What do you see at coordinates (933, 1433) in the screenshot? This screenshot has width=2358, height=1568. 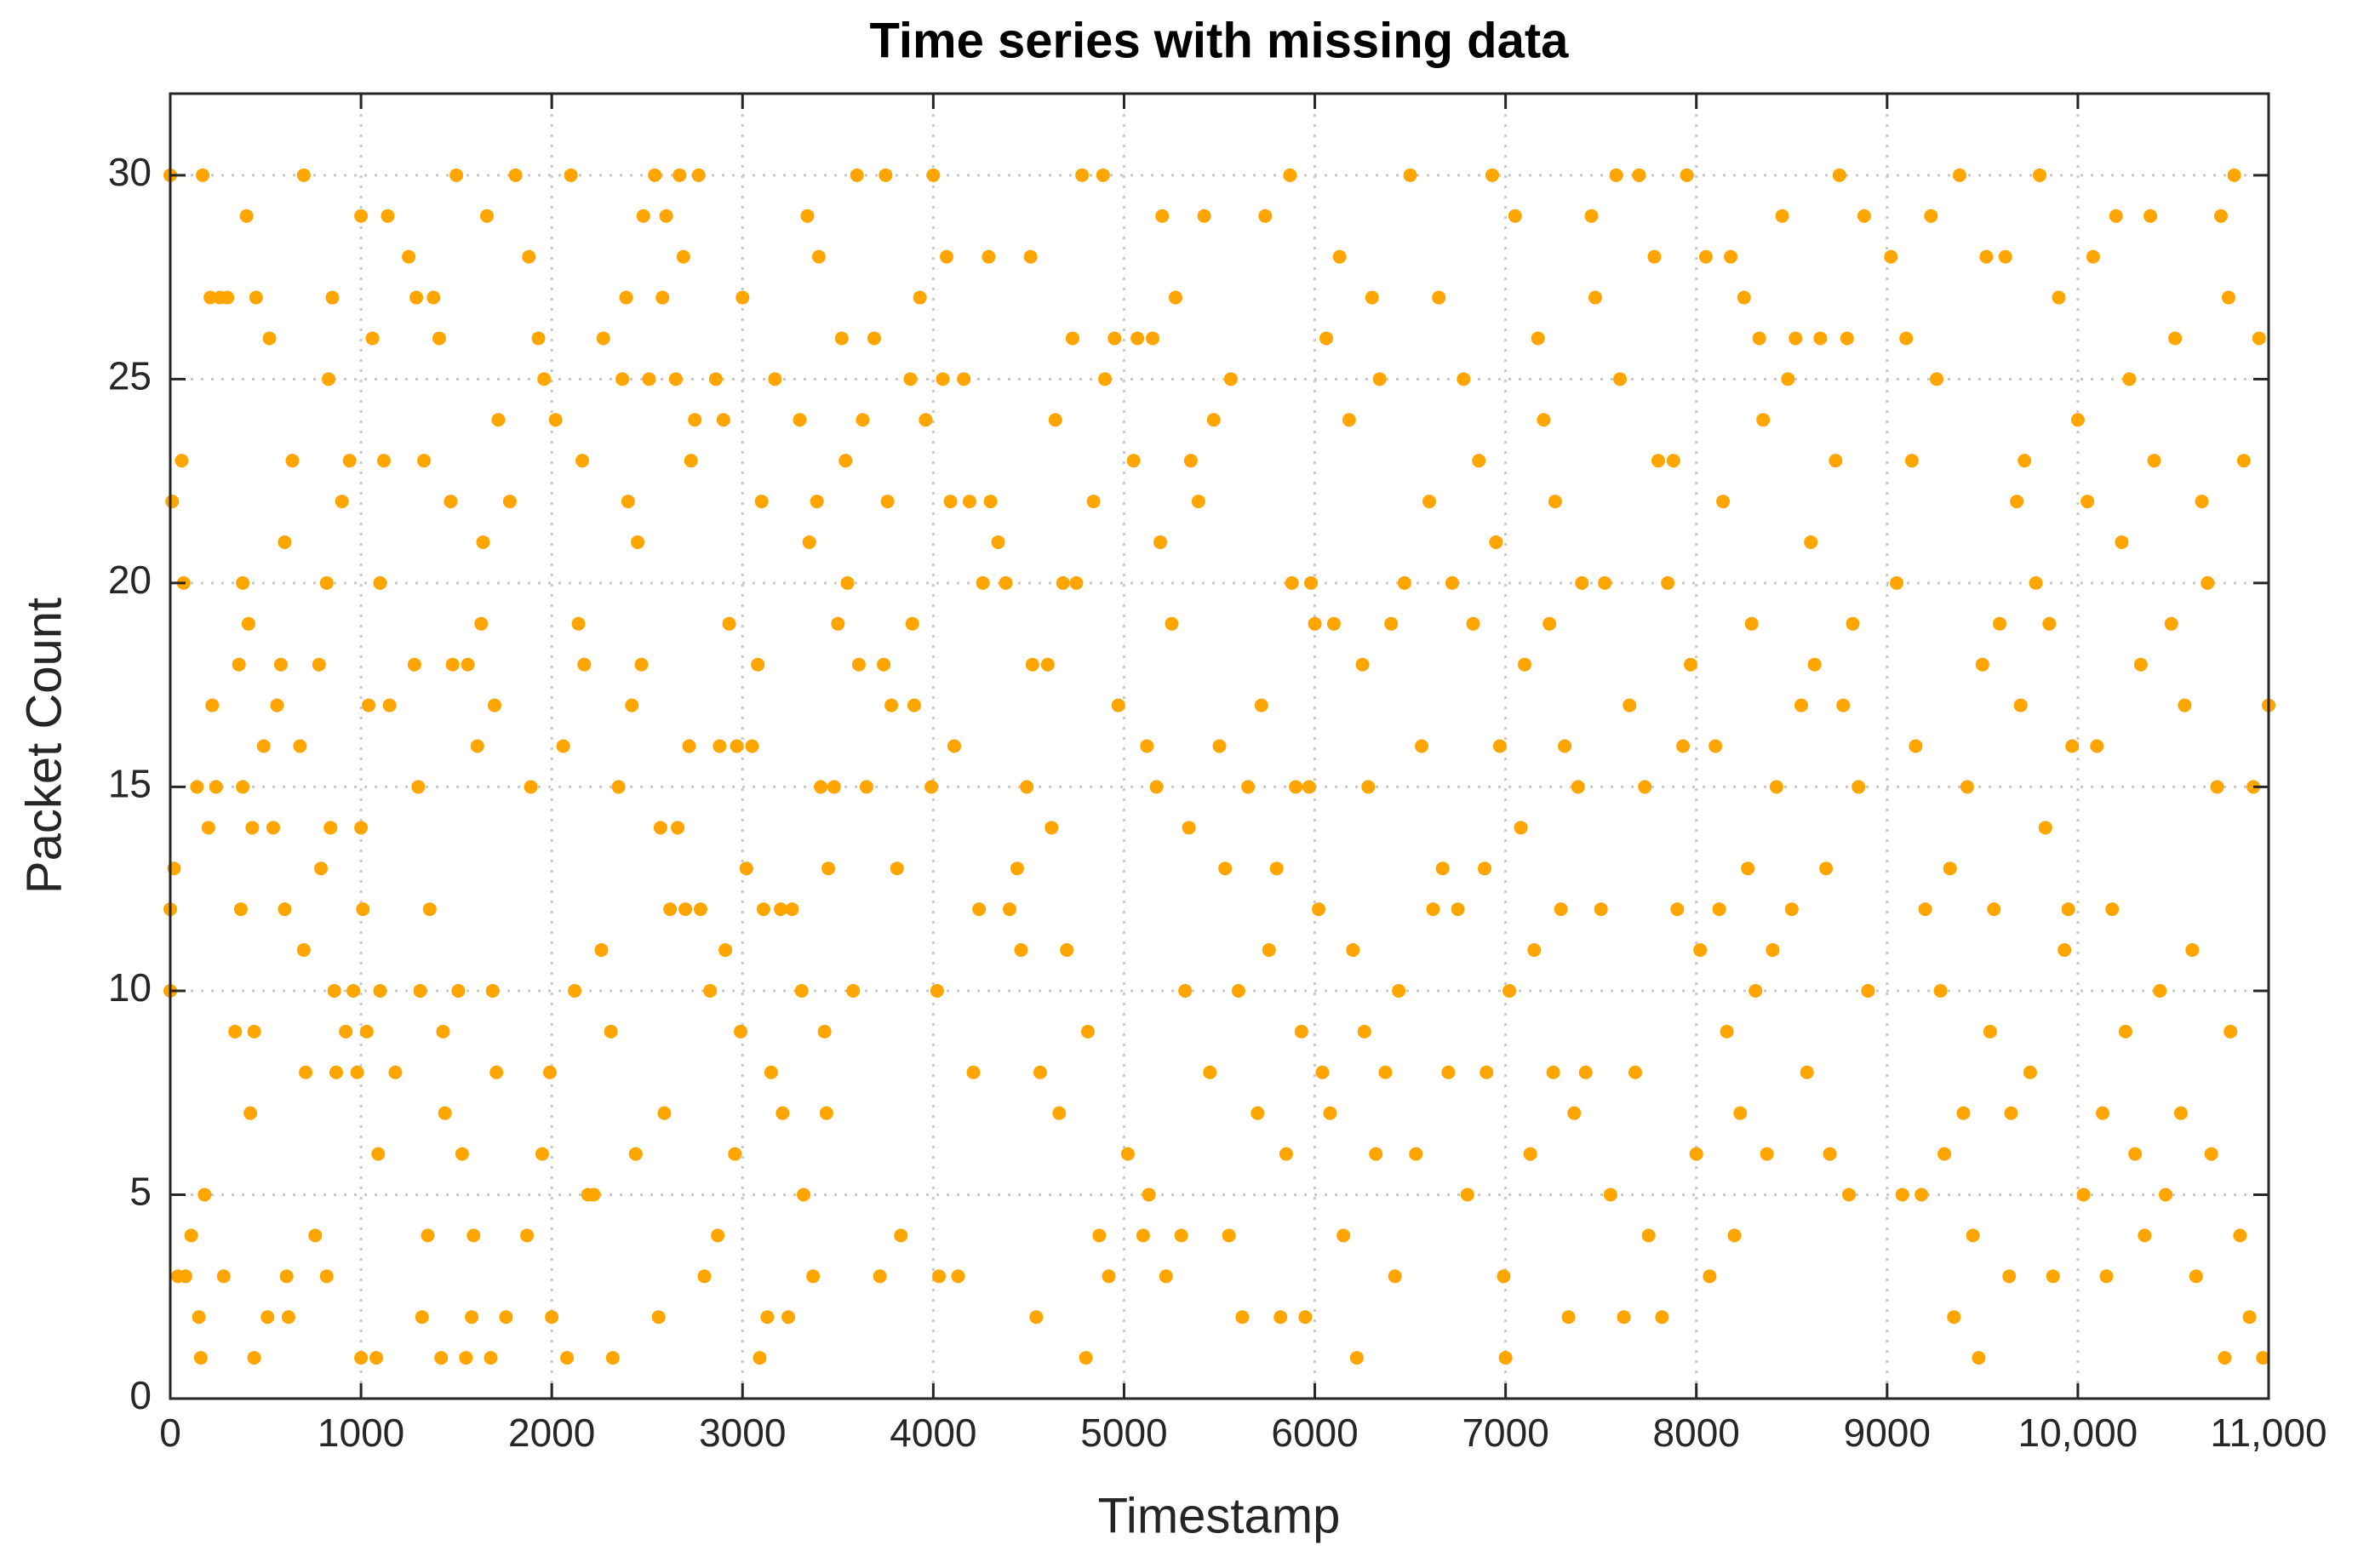 I see `x-tick-label: 4000` at bounding box center [933, 1433].